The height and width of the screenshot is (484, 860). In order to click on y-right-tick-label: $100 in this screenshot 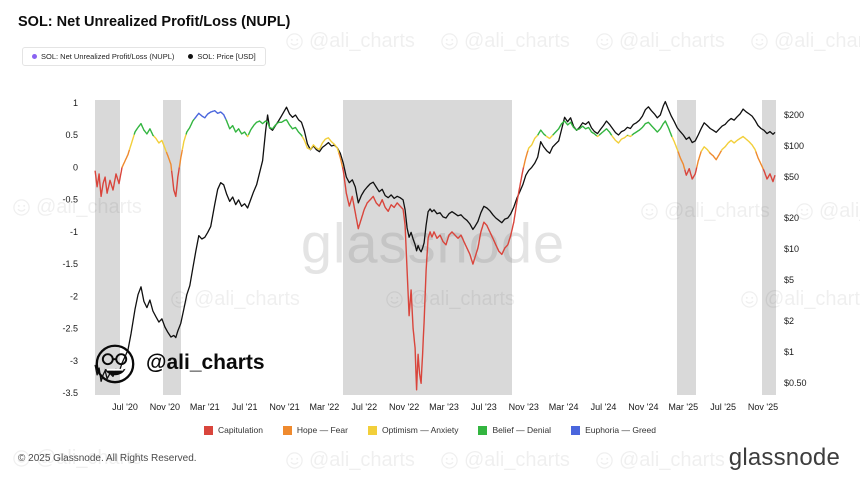, I will do `click(794, 146)`.